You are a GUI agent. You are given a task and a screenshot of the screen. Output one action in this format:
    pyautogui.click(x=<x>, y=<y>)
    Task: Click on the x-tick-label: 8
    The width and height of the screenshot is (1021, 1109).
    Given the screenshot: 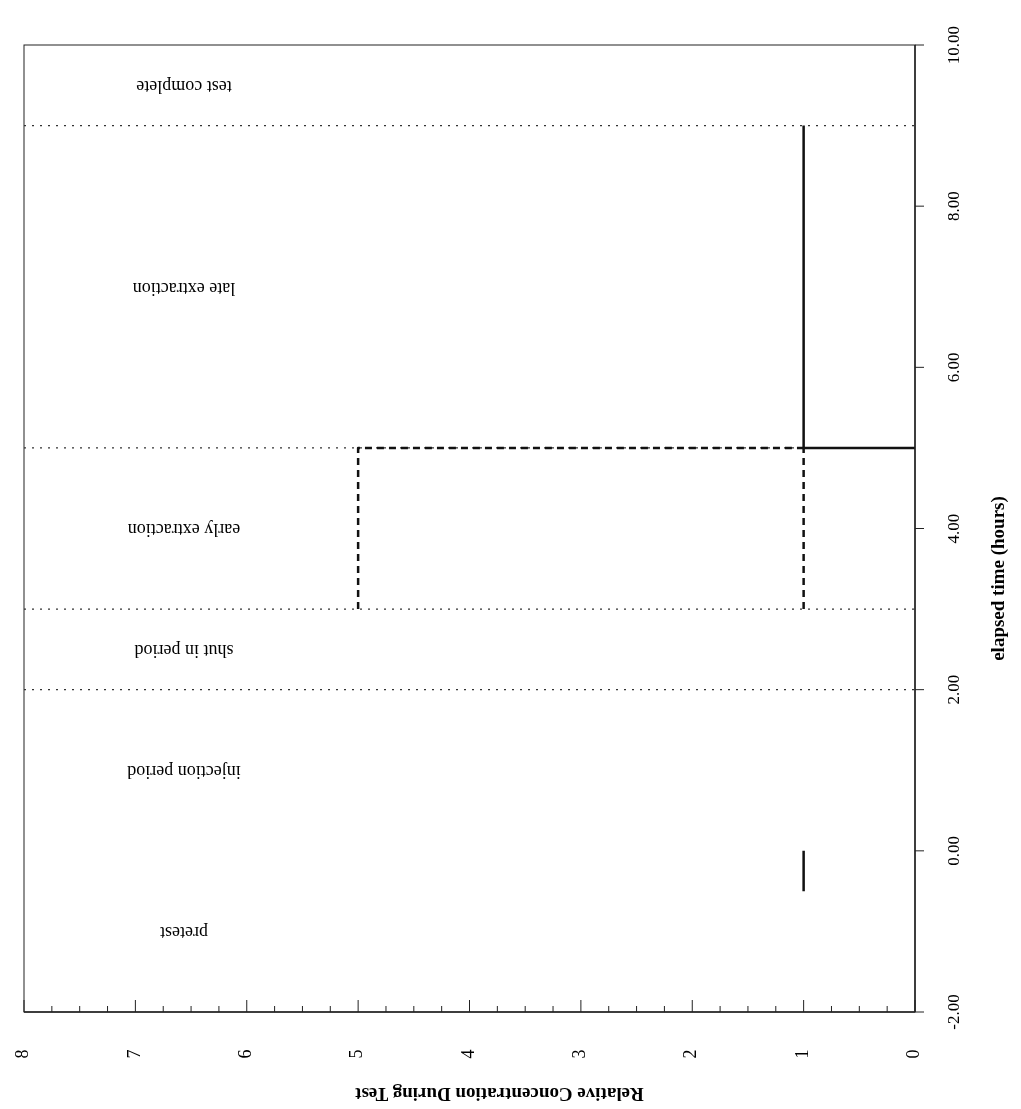 What is the action you would take?
    pyautogui.click(x=22, y=1054)
    